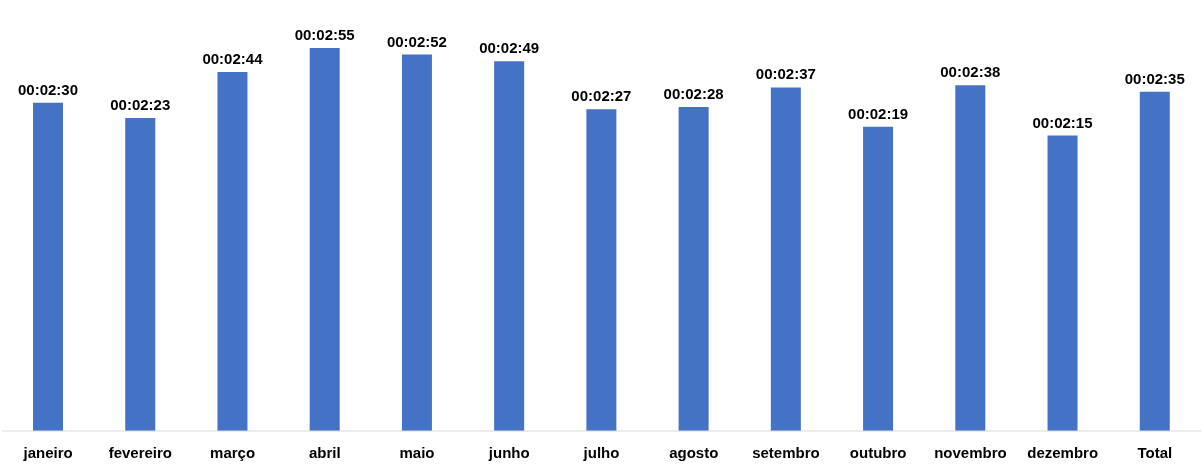  Describe the element at coordinates (878, 113) in the screenshot. I see `data-label: 00:02:19` at that location.